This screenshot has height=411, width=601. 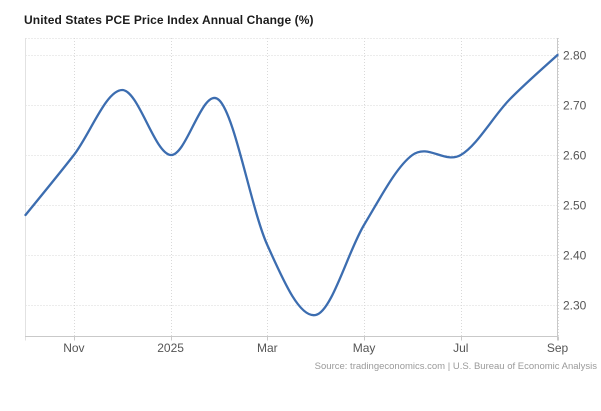 I want to click on x-axis-label: 2025, so click(x=170, y=348).